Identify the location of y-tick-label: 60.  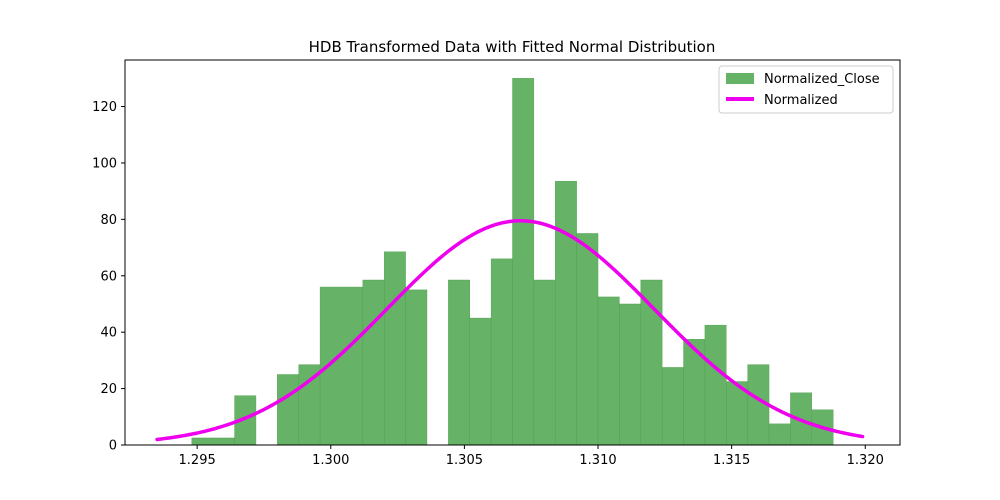
(108, 276).